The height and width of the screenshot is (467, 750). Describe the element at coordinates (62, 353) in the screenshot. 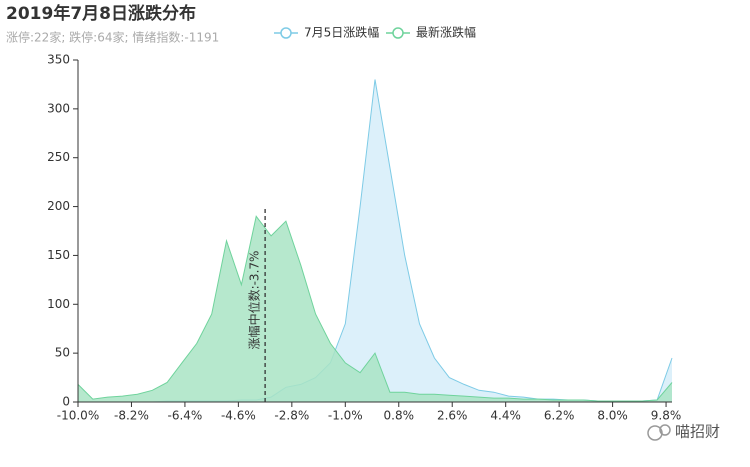

I see `y-tick-label: 50` at that location.